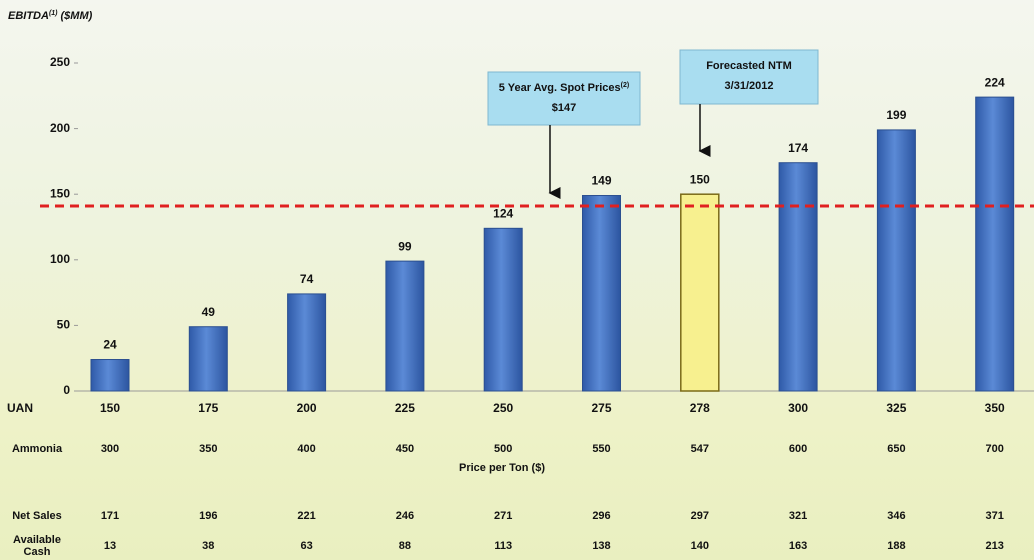  I want to click on value-label: 124, so click(503, 213).